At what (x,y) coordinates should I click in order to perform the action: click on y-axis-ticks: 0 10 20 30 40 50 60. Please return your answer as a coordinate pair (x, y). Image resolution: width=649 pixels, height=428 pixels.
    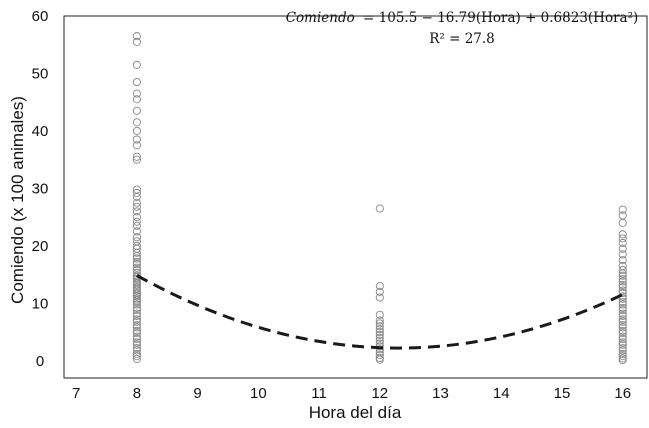
    Looking at the image, I should click on (40, 189).